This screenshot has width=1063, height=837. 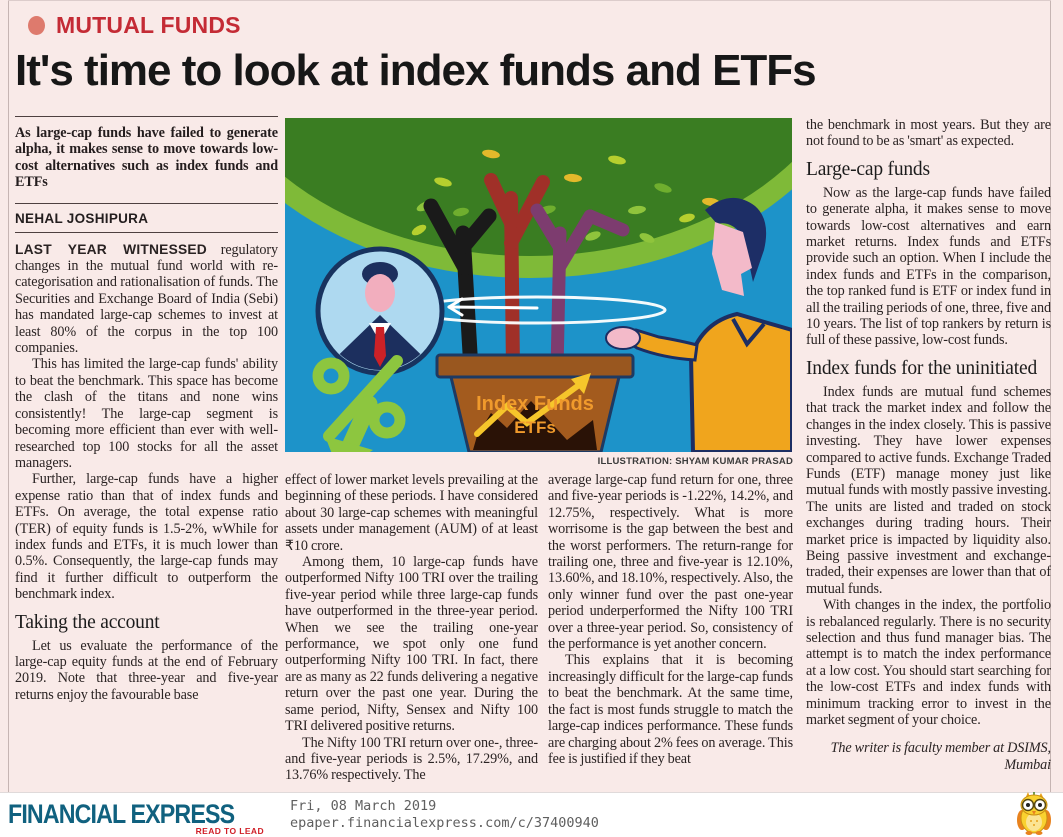 What do you see at coordinates (868, 169) in the screenshot?
I see `subhead-large-cap-funds: Large-cap funds` at bounding box center [868, 169].